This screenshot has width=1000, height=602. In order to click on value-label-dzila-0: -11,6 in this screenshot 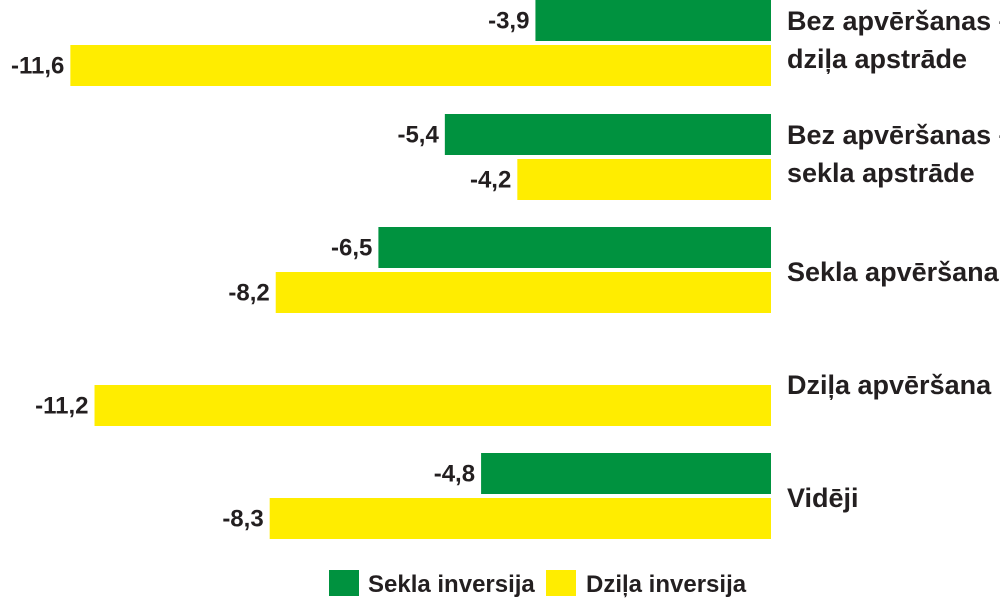, I will do `click(37, 66)`.